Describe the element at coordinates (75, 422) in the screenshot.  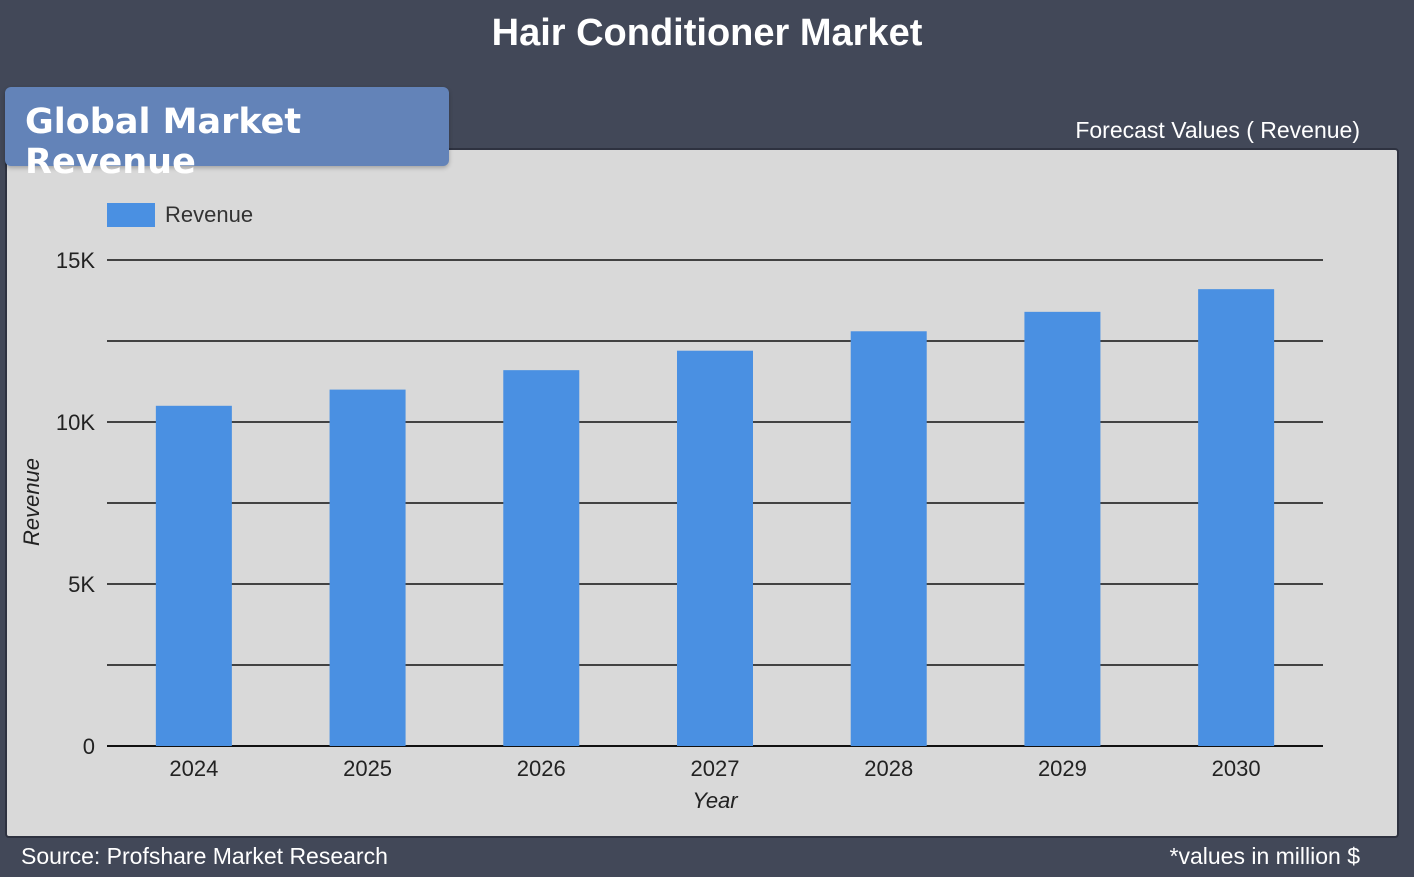
I see `y-tick-label: 10K` at that location.